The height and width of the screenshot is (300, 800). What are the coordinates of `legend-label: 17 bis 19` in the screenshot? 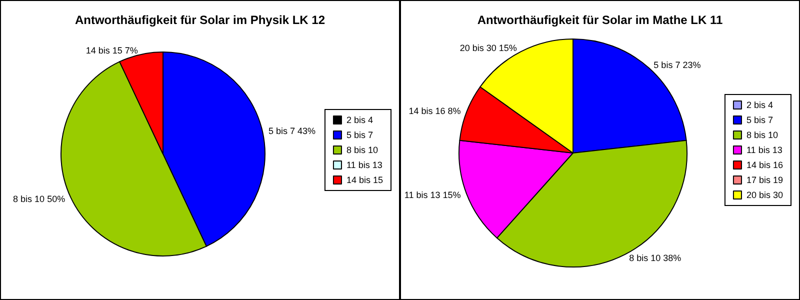 It's located at (765, 180).